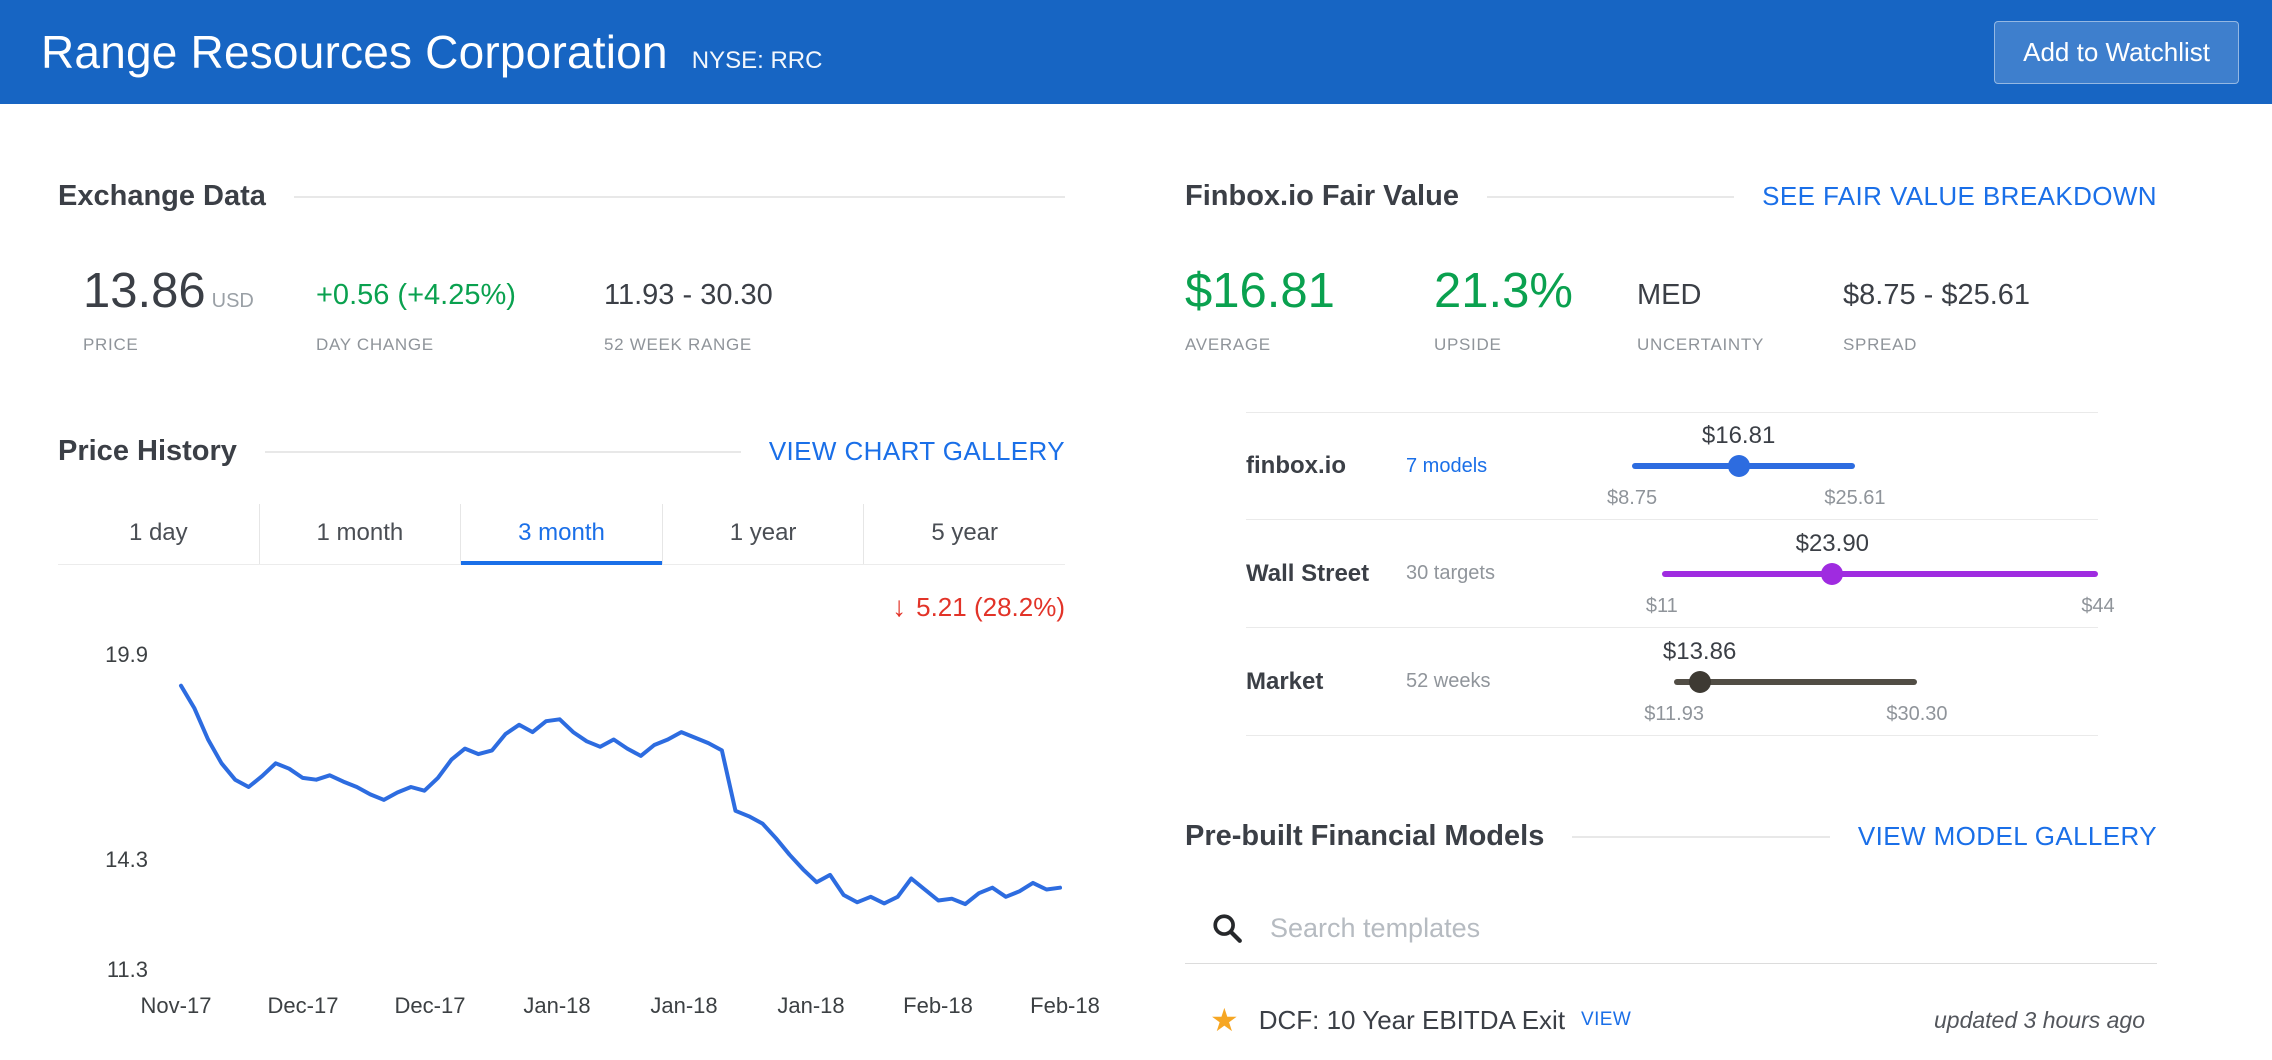 The height and width of the screenshot is (1060, 2272). I want to click on x-axis-tick-label: Feb-18, so click(1065, 1005).